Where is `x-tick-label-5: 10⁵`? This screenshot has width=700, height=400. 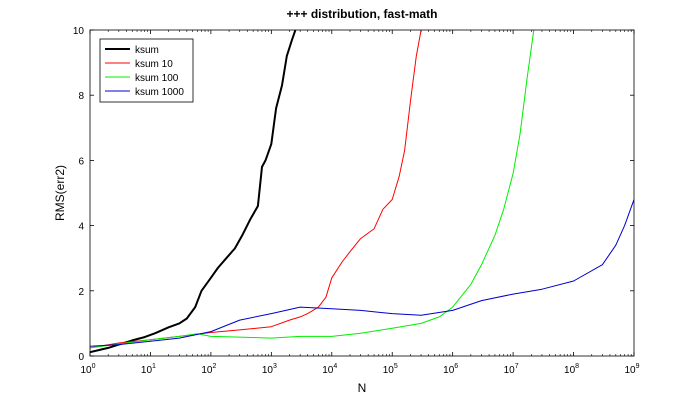
x-tick-label-5: 10⁵ is located at coordinates (390, 369).